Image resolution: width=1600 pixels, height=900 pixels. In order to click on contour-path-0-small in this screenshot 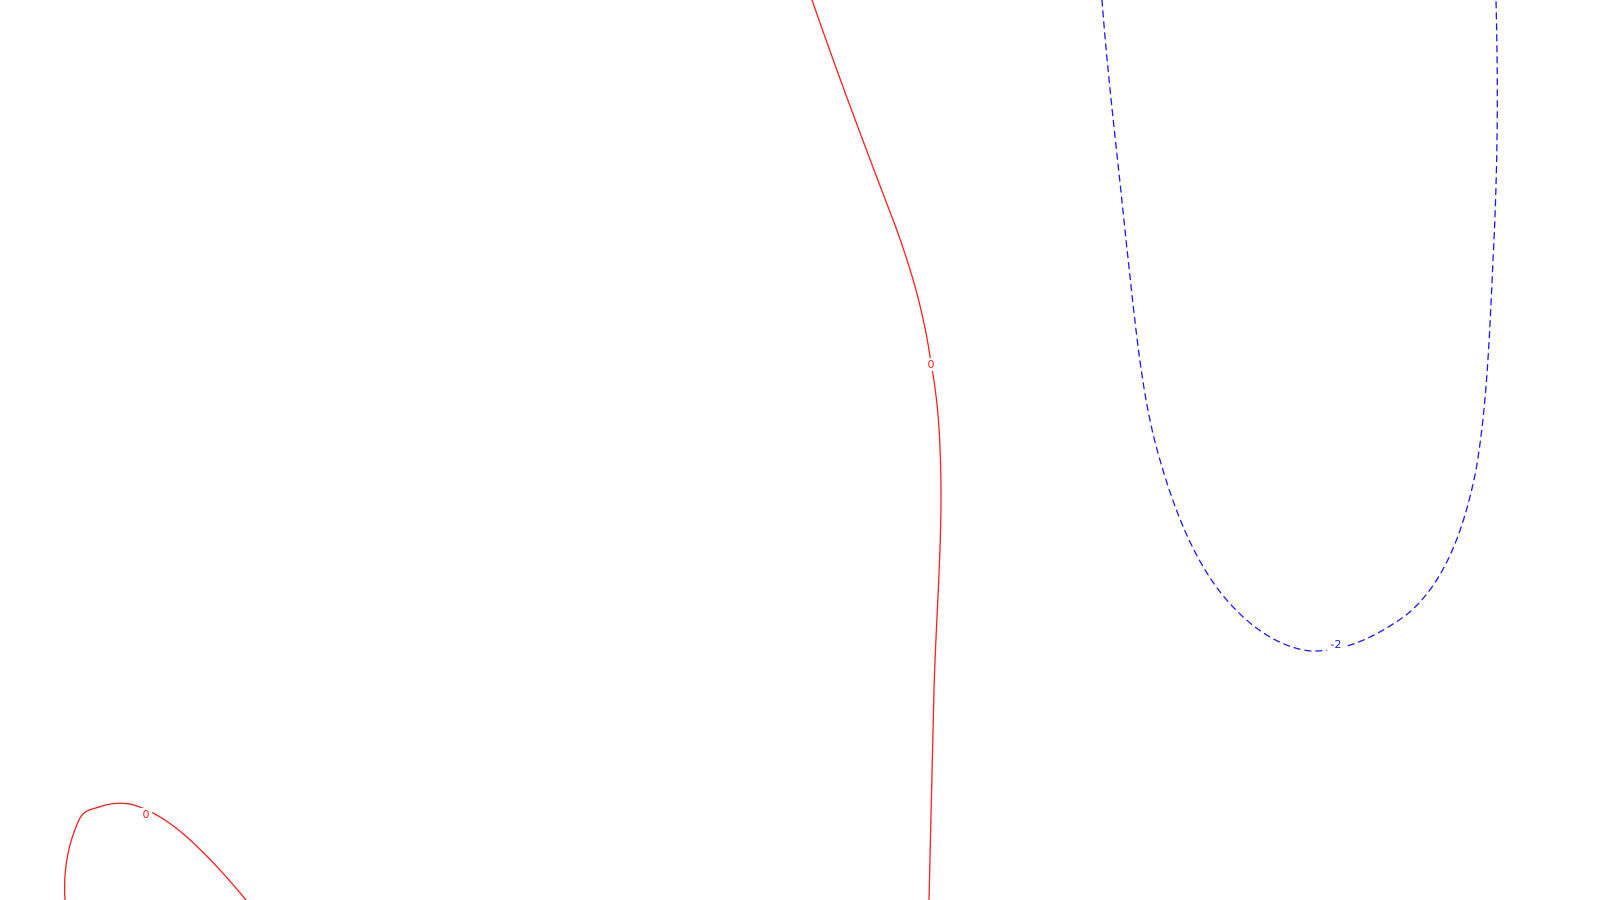, I will do `click(155, 851)`.